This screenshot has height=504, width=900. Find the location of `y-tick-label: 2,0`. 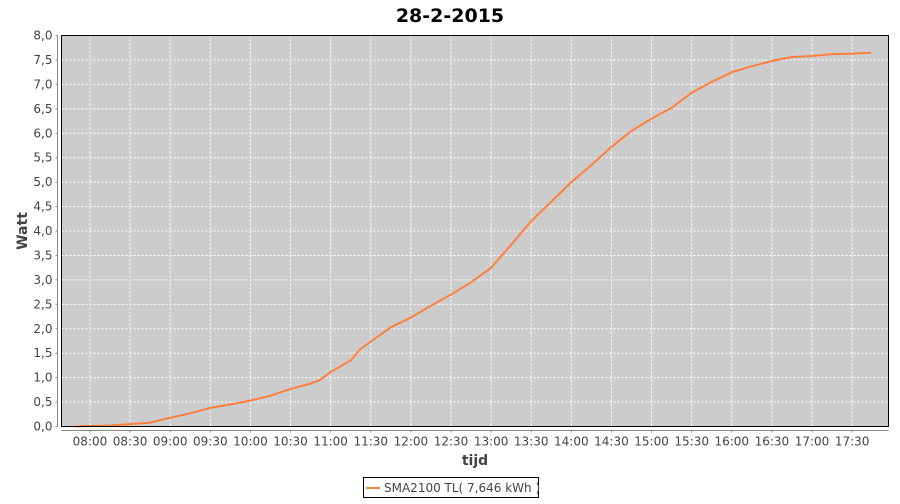

y-tick-label: 2,0 is located at coordinates (42, 329).